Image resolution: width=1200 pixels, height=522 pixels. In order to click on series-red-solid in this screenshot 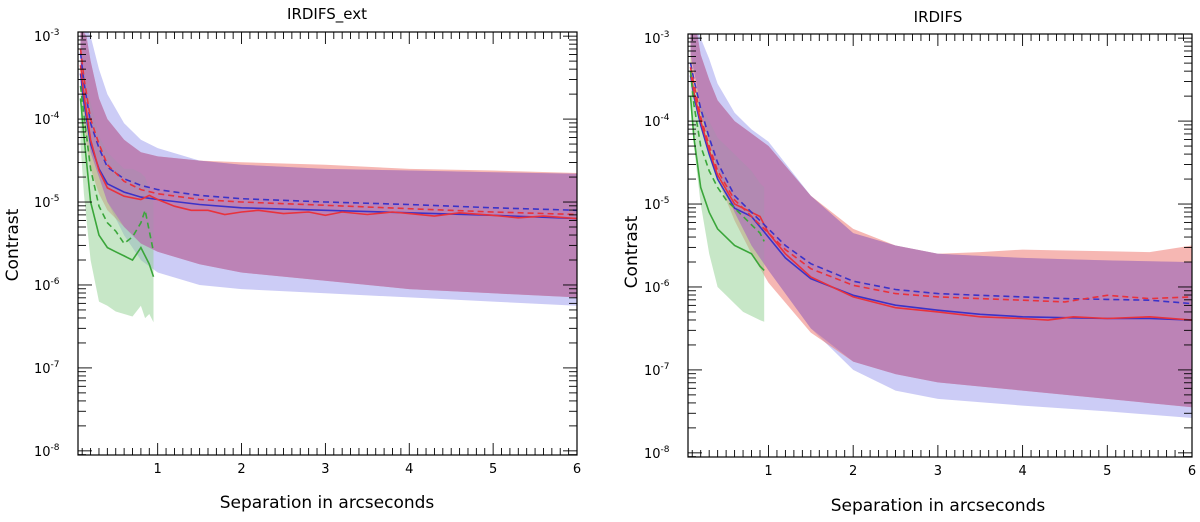, I will do `click(328, 142)`.